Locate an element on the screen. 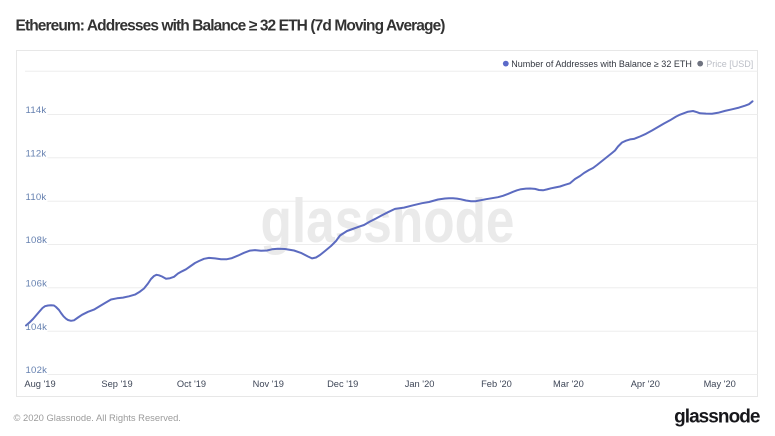  svg-text: 102k is located at coordinates (37, 370).